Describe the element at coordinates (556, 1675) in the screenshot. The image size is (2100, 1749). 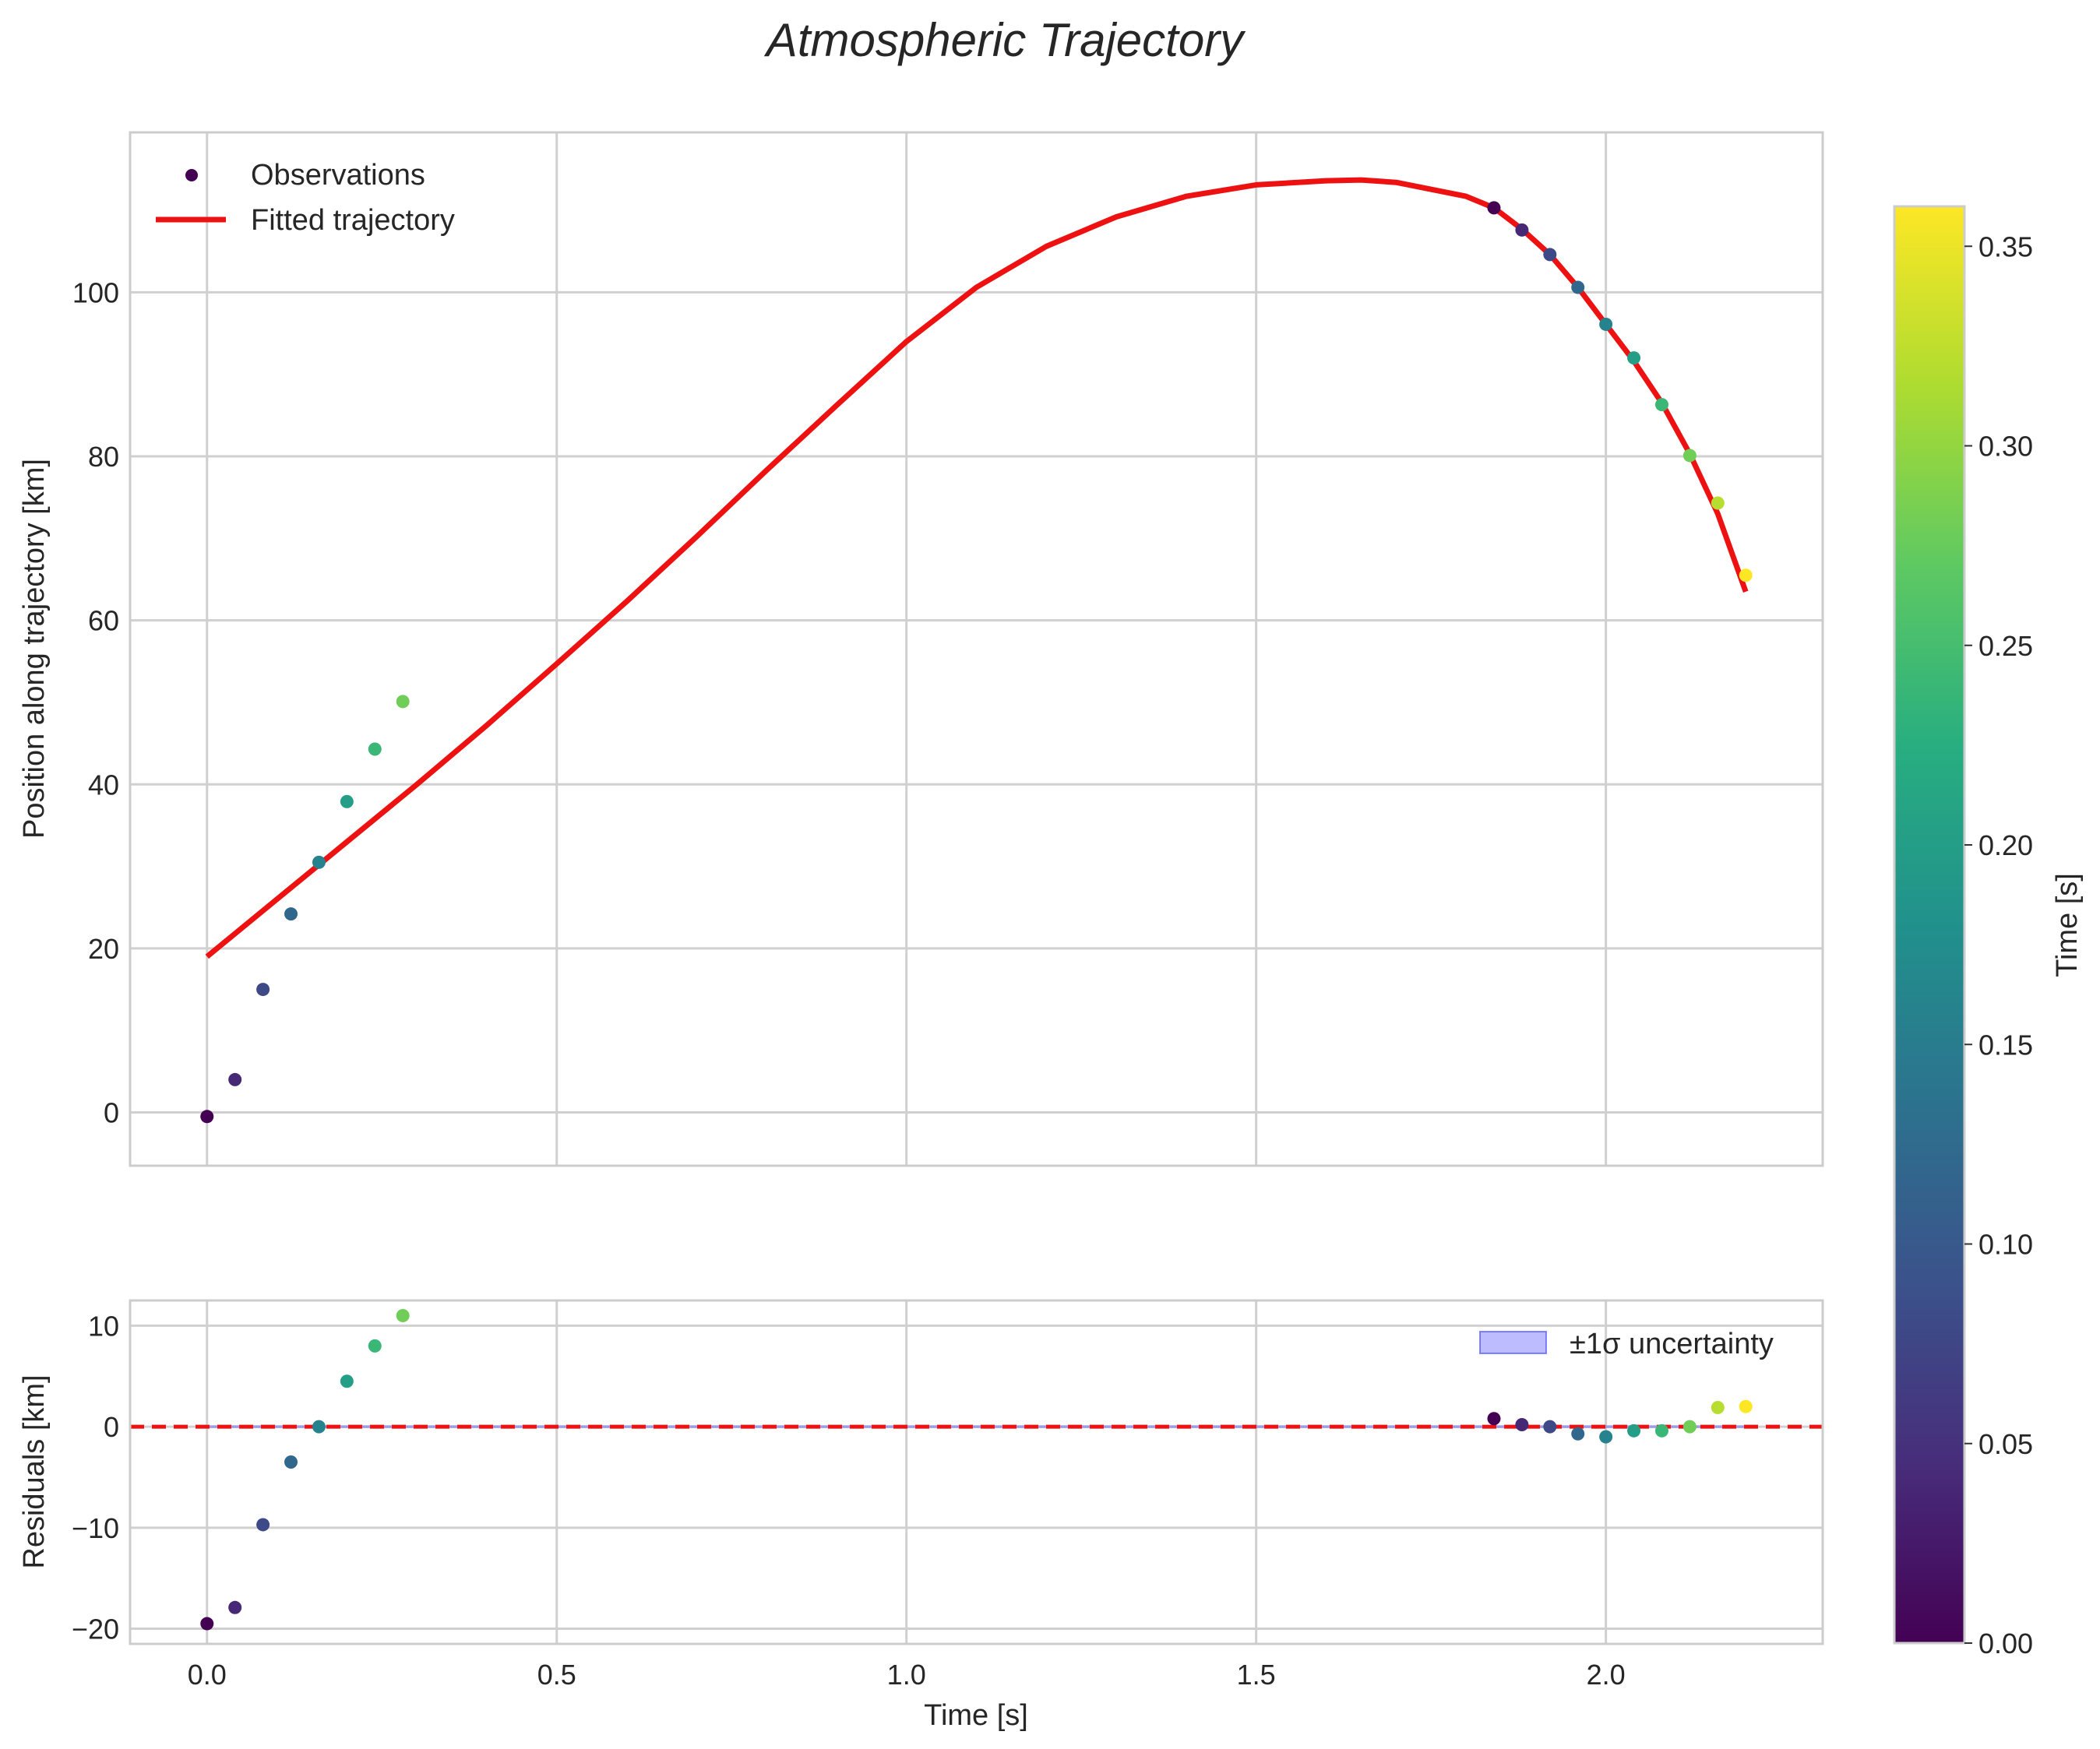
I see `xtick-label-1: 0.5` at that location.